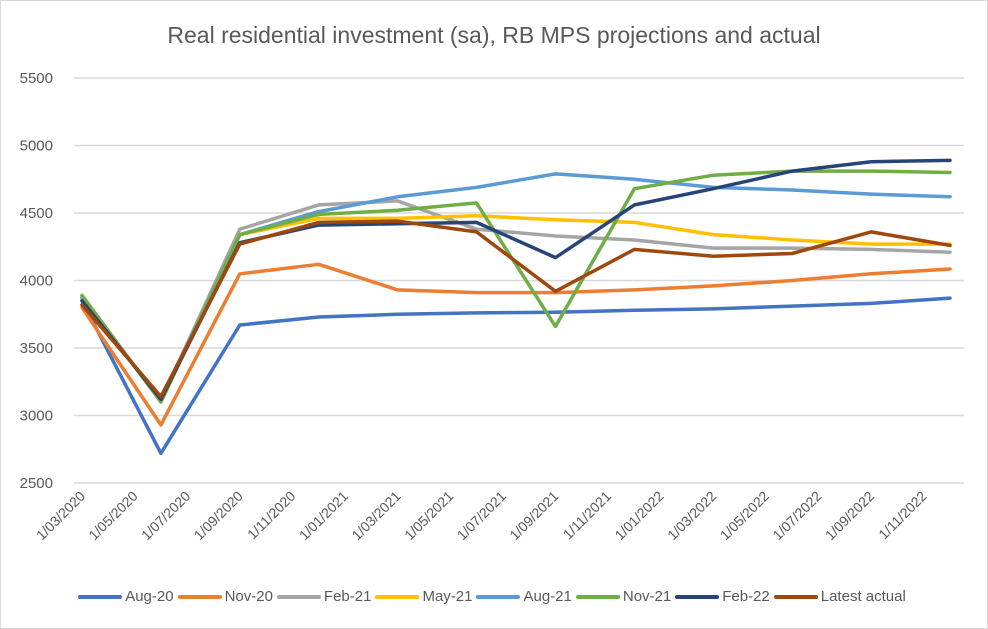 This screenshot has width=988, height=629. What do you see at coordinates (219, 516) in the screenshot?
I see `x-tick-label: 1/09/2020` at bounding box center [219, 516].